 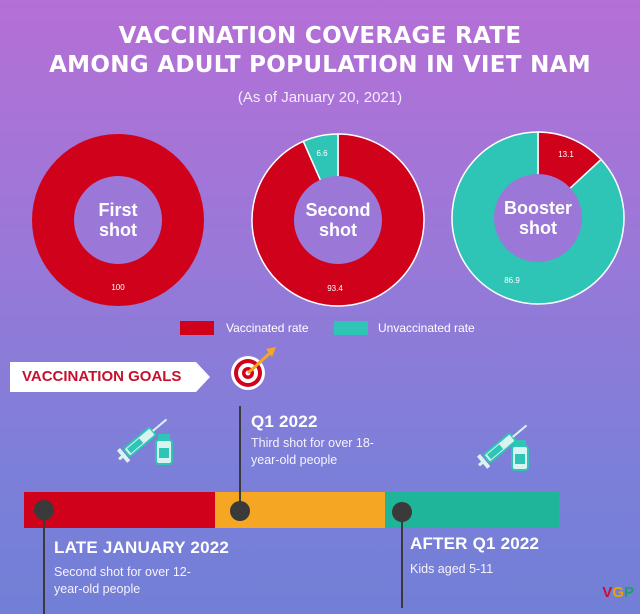 I want to click on chart-subtitle: (As of January 20, 2021), so click(x=320, y=97).